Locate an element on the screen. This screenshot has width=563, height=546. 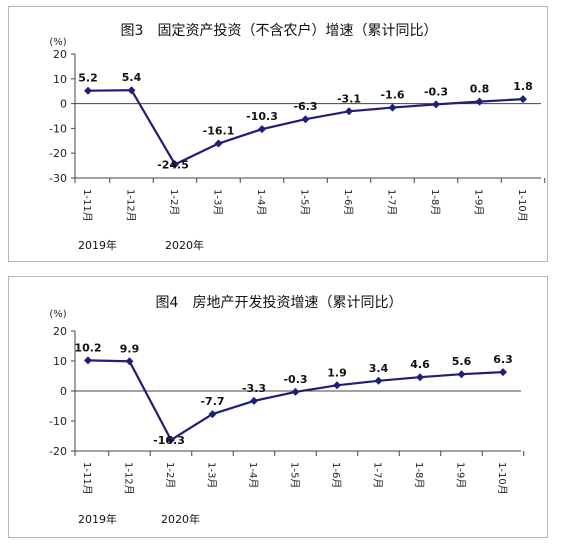
data-label: 5.2 is located at coordinates (88, 78).